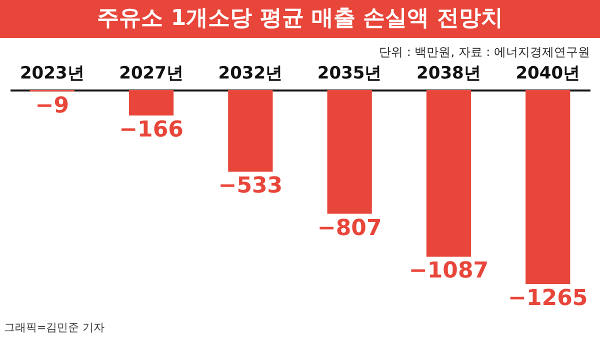 The image size is (600, 343). I want to click on data-label: −807, so click(349, 228).